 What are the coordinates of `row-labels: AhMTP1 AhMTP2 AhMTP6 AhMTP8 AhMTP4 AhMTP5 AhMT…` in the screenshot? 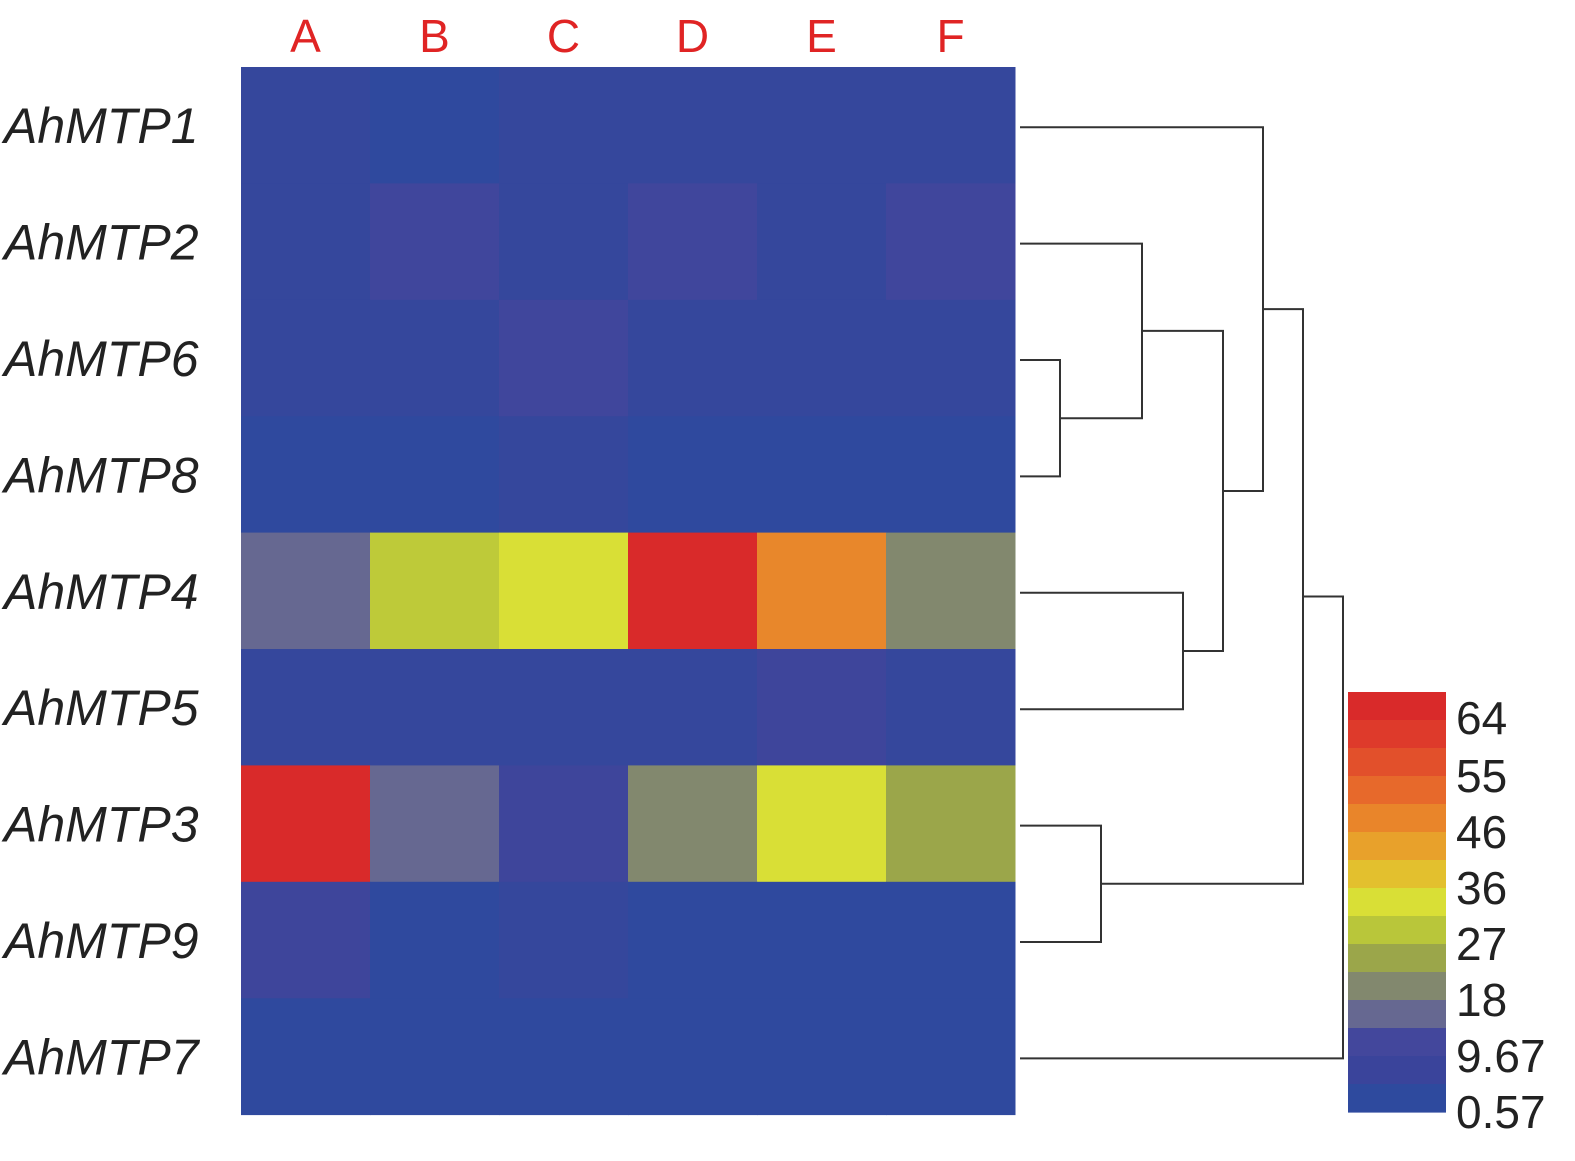 It's located at (101, 591).